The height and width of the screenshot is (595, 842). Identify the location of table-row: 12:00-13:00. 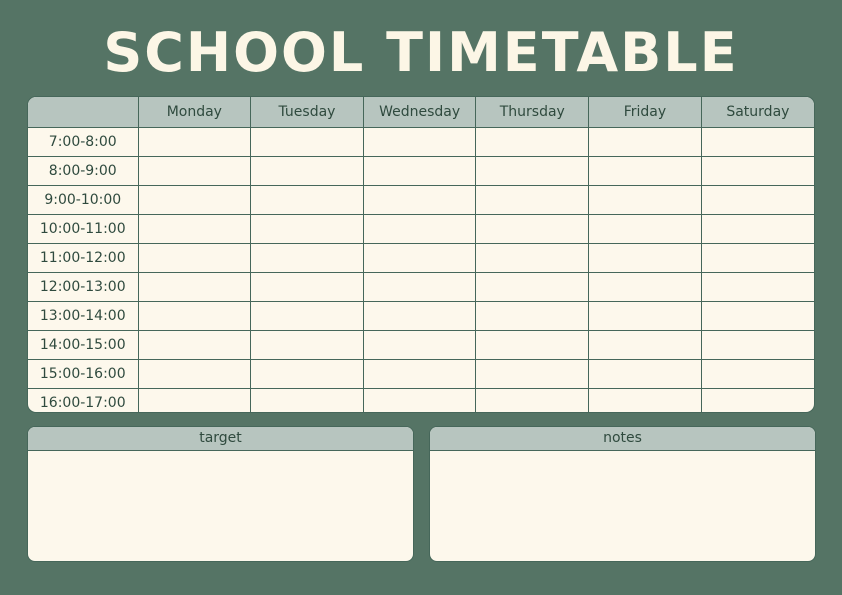
(421, 287).